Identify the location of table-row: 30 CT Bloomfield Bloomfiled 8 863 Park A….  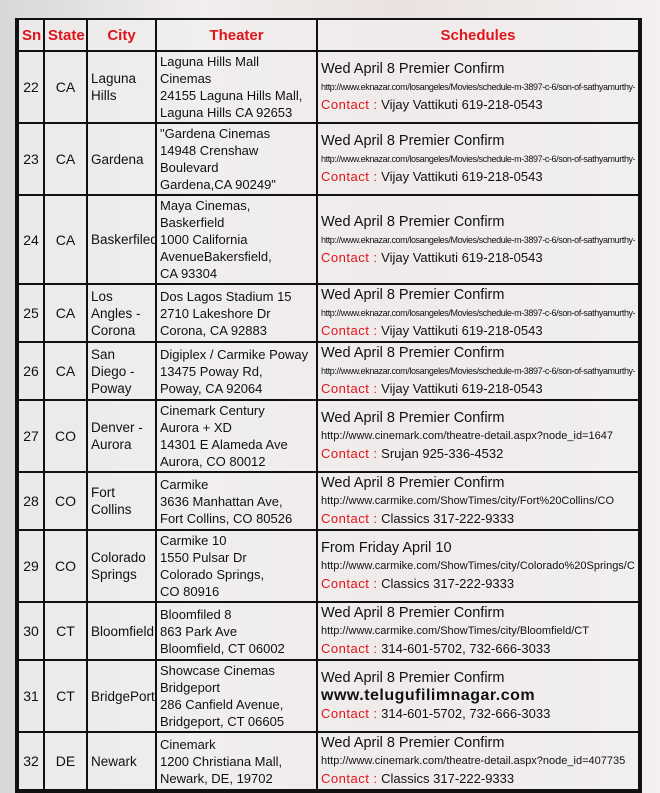
(328, 631).